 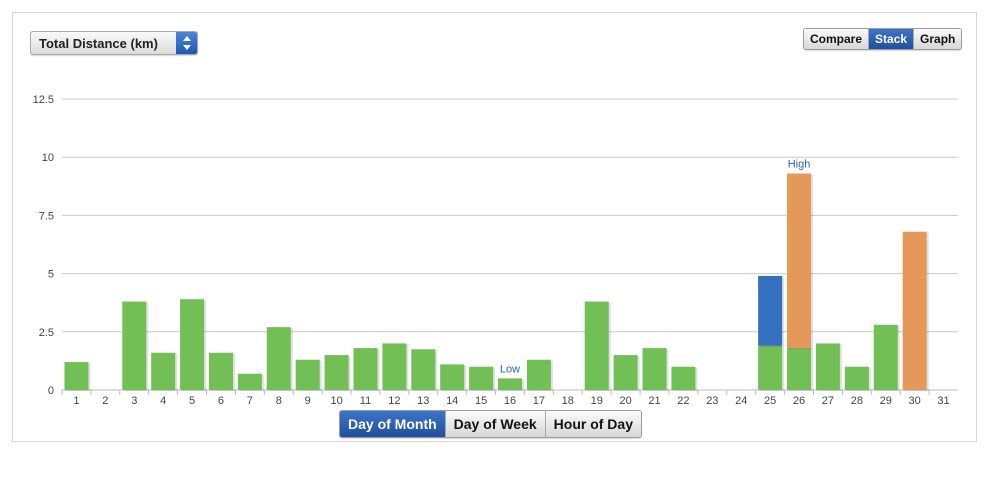 I want to click on x-tick-label: 16, so click(x=510, y=401).